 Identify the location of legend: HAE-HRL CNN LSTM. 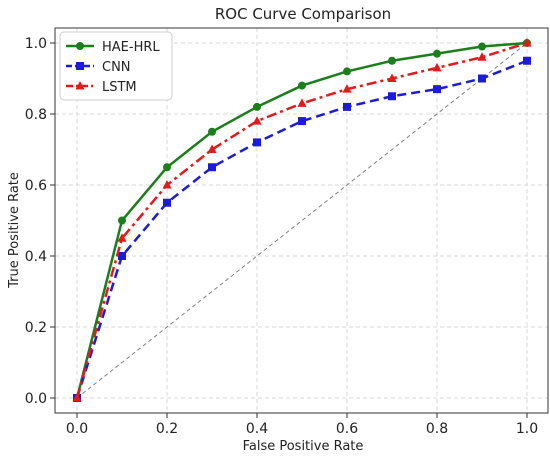
(116, 66).